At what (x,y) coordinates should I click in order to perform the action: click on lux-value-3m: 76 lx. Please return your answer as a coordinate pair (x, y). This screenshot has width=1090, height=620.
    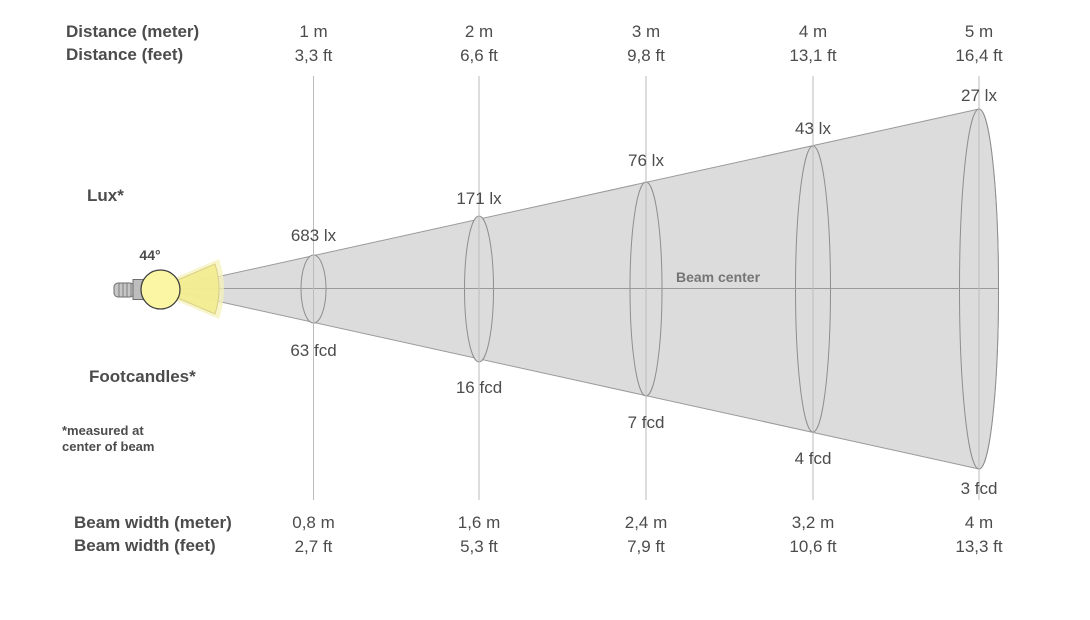
    Looking at the image, I should click on (646, 160).